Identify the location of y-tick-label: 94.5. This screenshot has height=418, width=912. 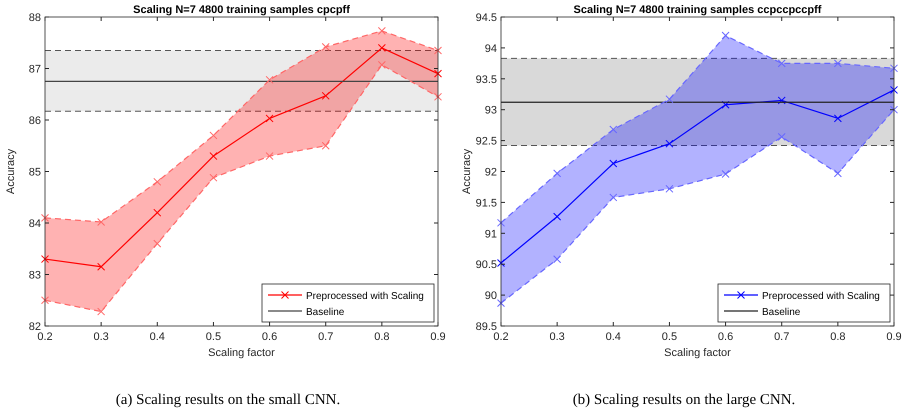
(486, 18).